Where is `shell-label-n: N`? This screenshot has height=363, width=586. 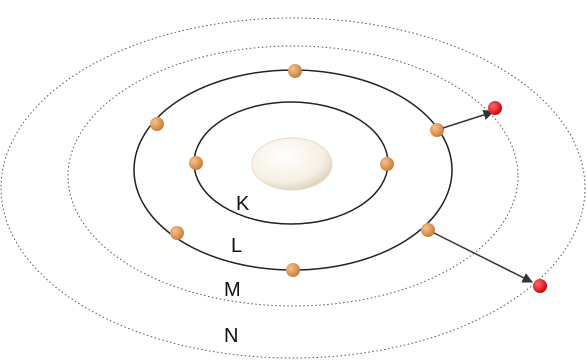
shell-label-n: N is located at coordinates (231, 336).